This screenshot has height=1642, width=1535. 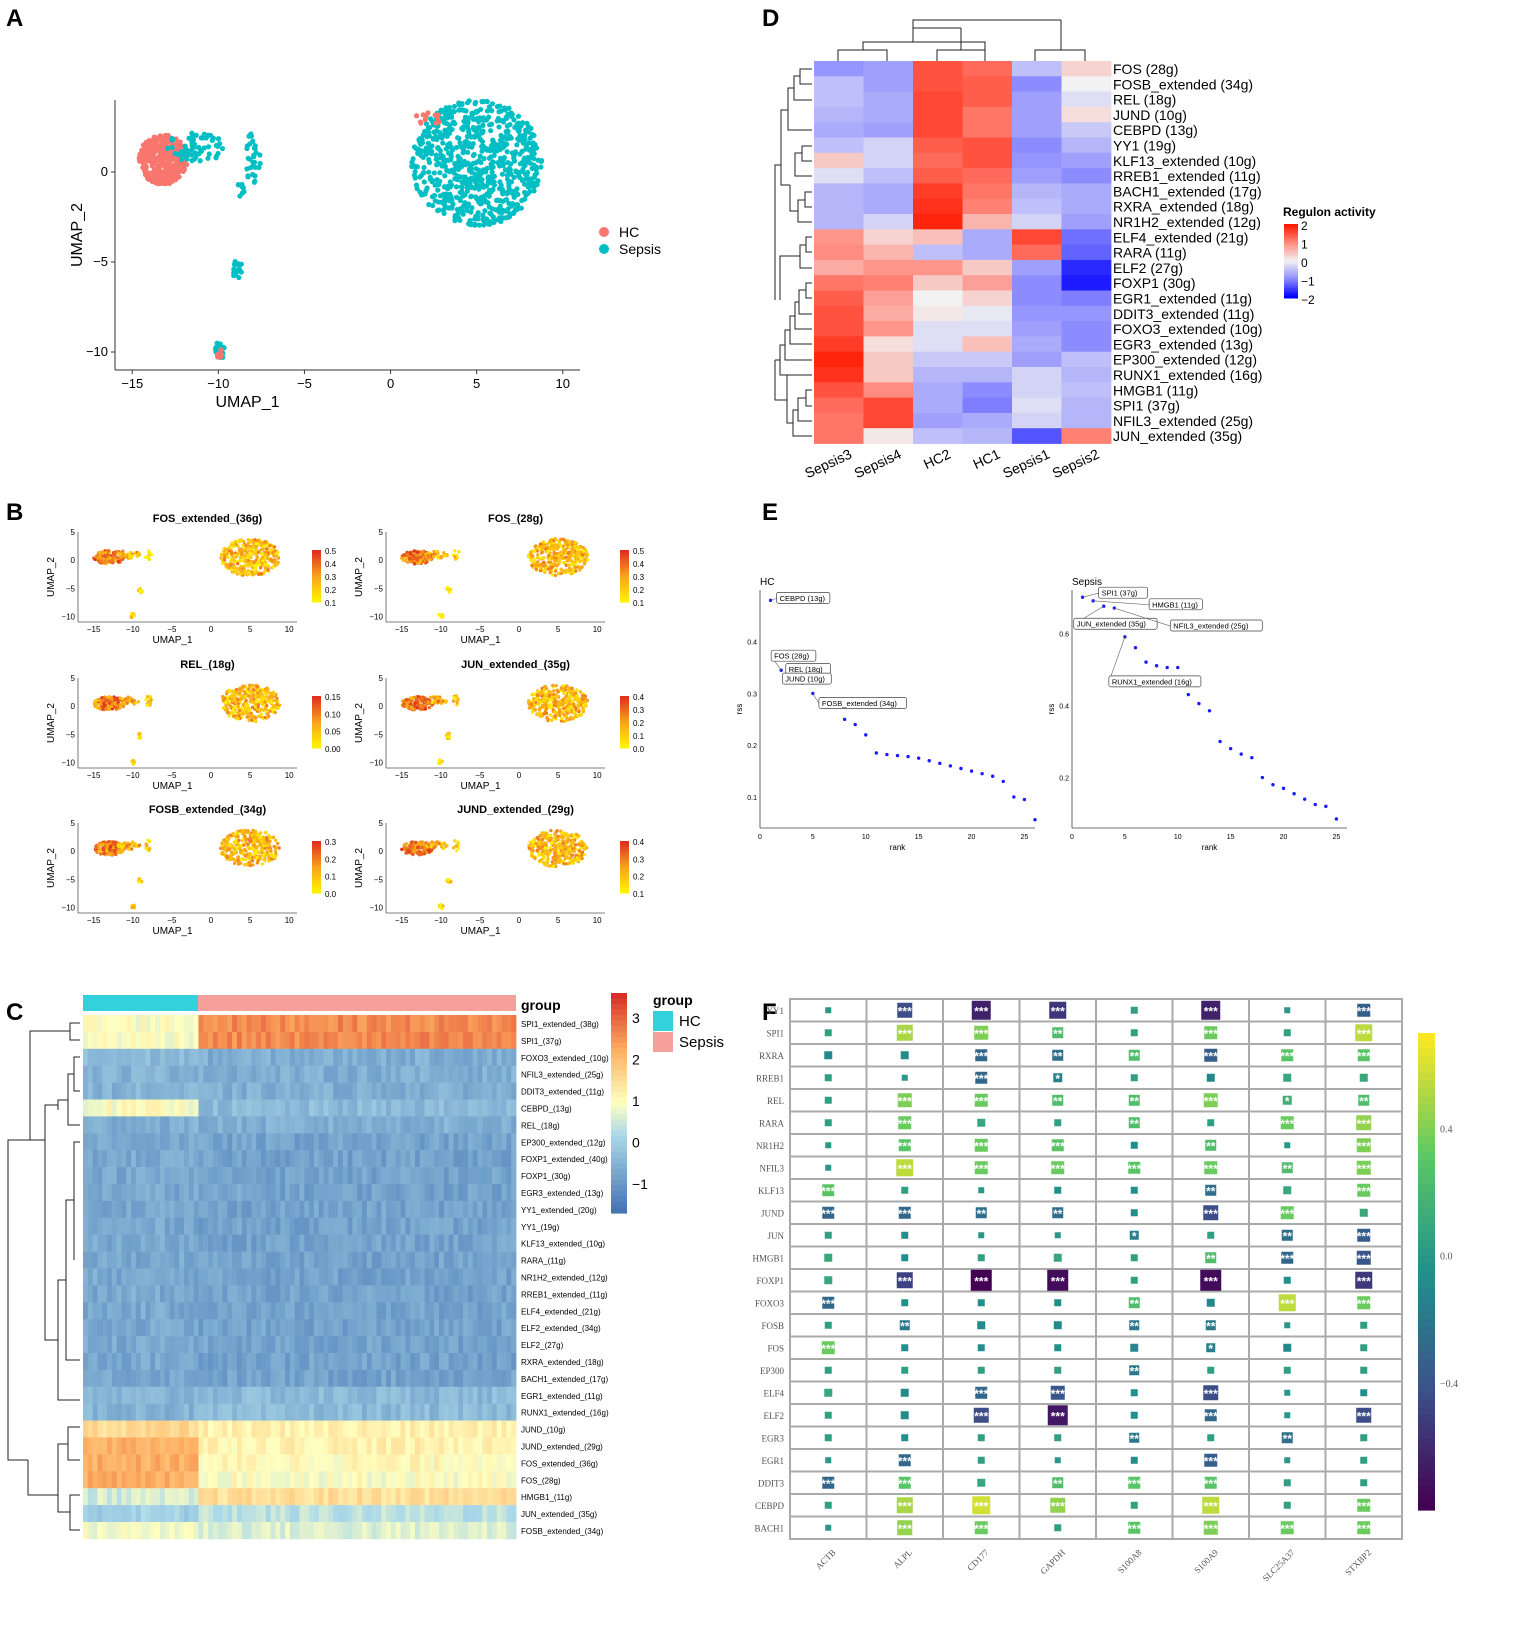 What do you see at coordinates (480, 775) in the screenshot?
I see `x-tick-label: −5` at bounding box center [480, 775].